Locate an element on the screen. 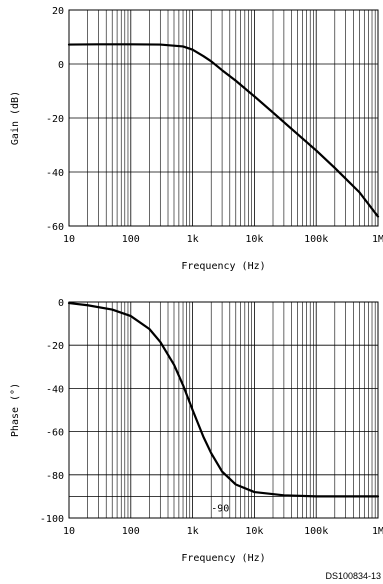 The image size is (383, 584). figure-reference: DS100834-13 is located at coordinates (353, 576).